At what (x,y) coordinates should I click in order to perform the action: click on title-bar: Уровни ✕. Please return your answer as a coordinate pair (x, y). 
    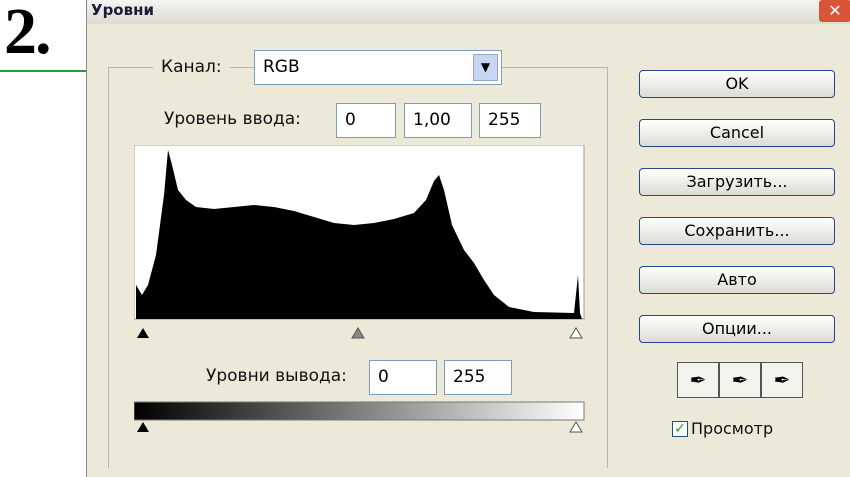
    Looking at the image, I should click on (468, 12).